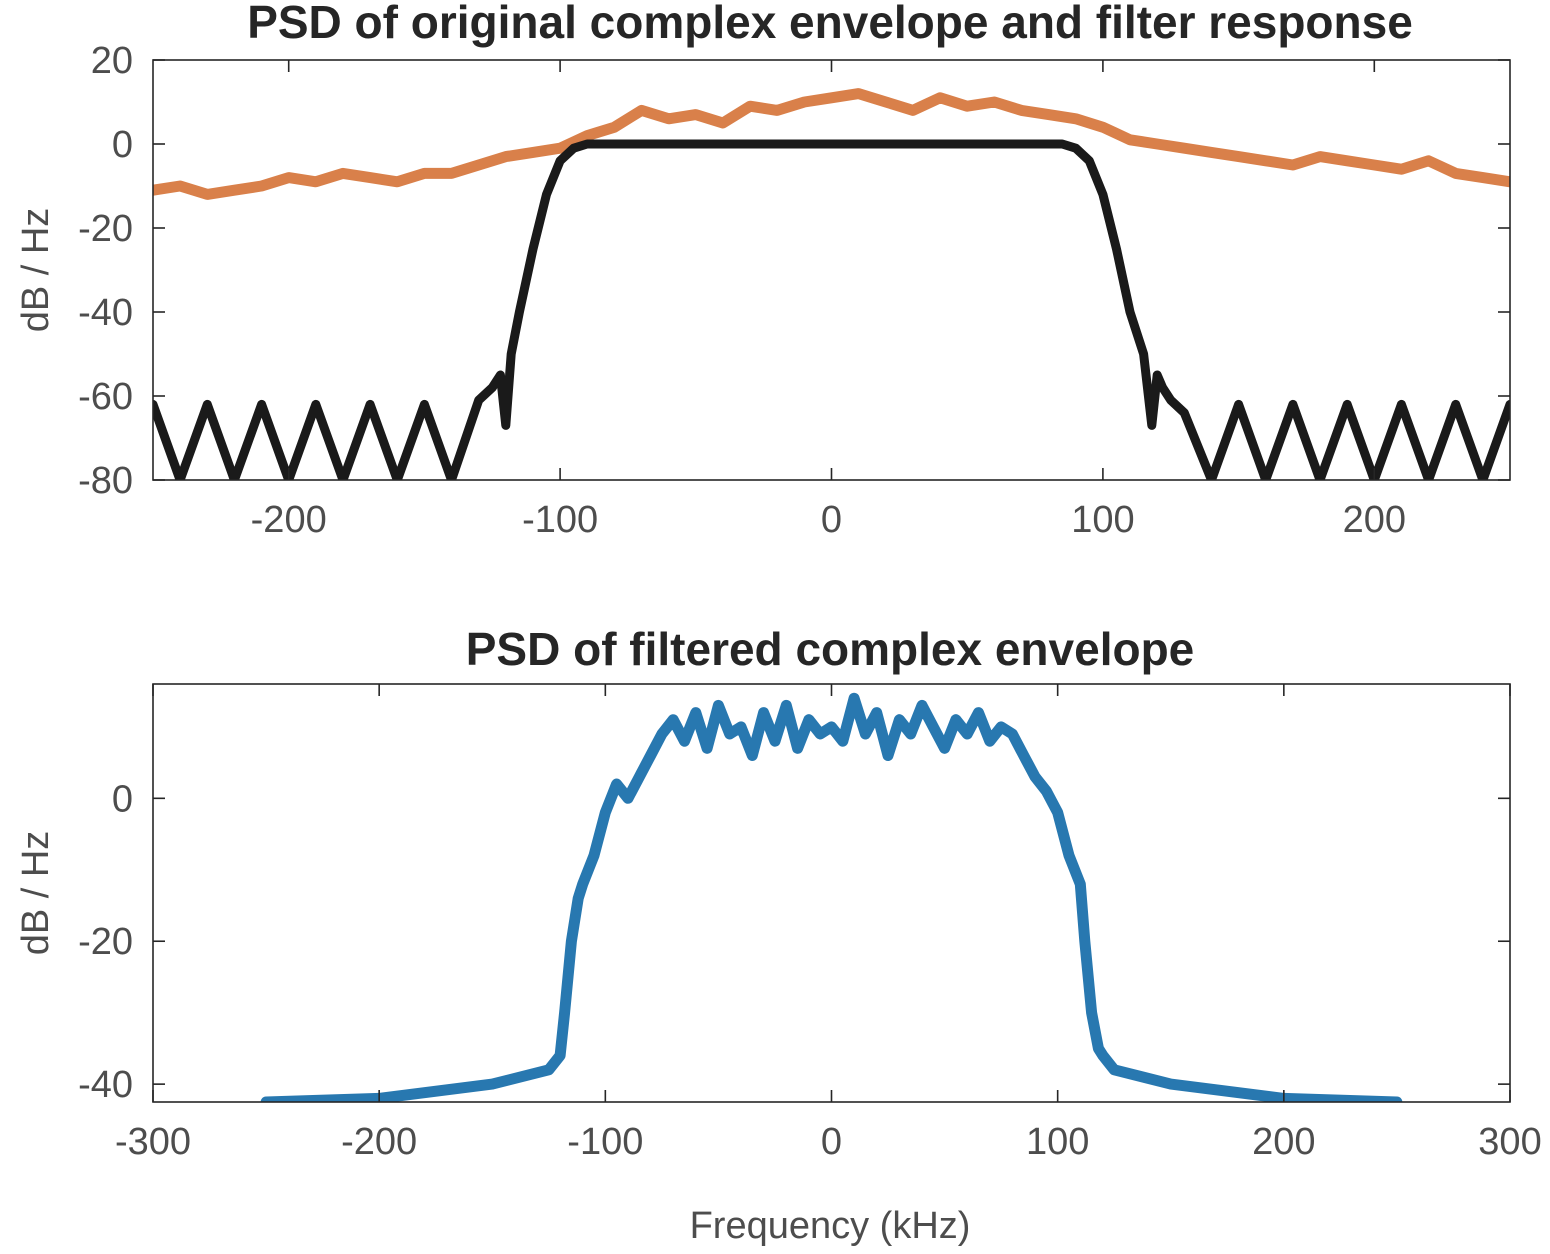  Describe the element at coordinates (112, 61) in the screenshot. I see `y-tick-label: 20` at that location.